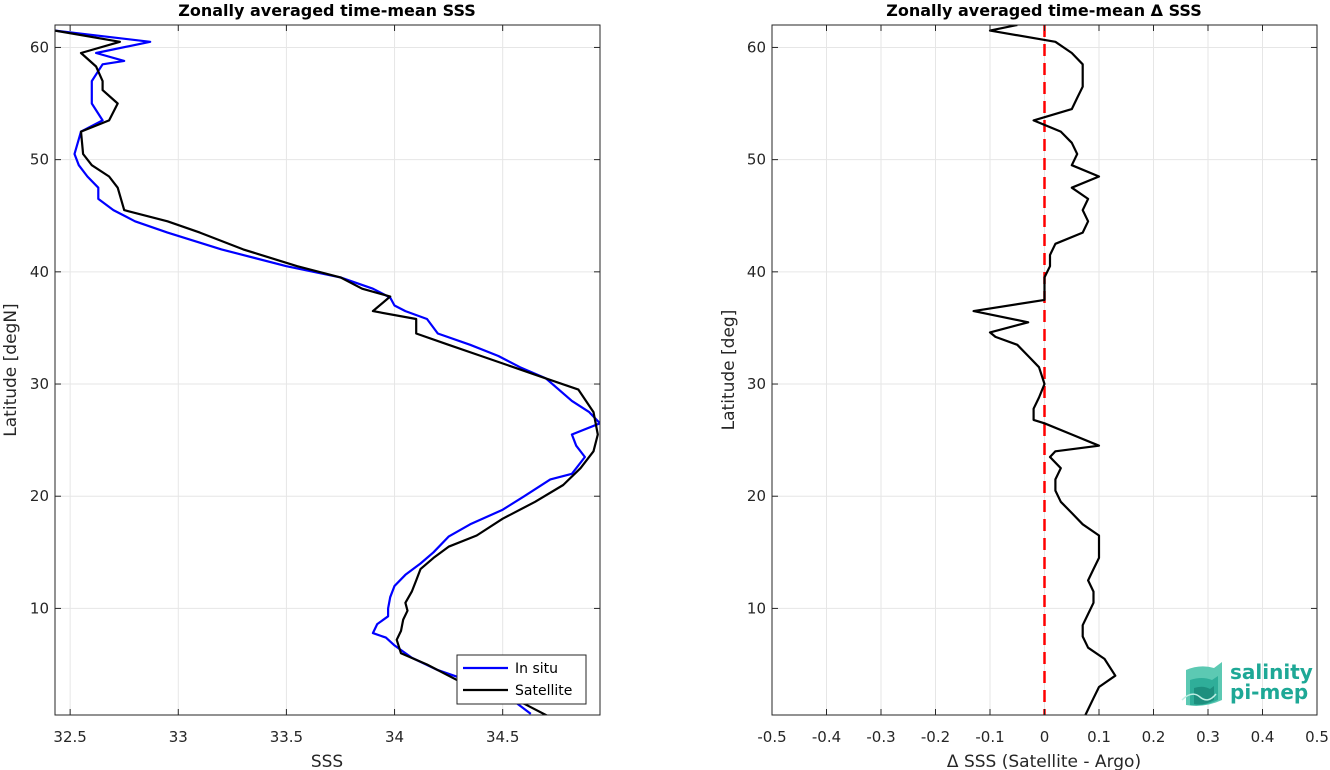 This screenshot has width=1330, height=770. I want to click on legend-label-satellite: Satellite, so click(543, 691).